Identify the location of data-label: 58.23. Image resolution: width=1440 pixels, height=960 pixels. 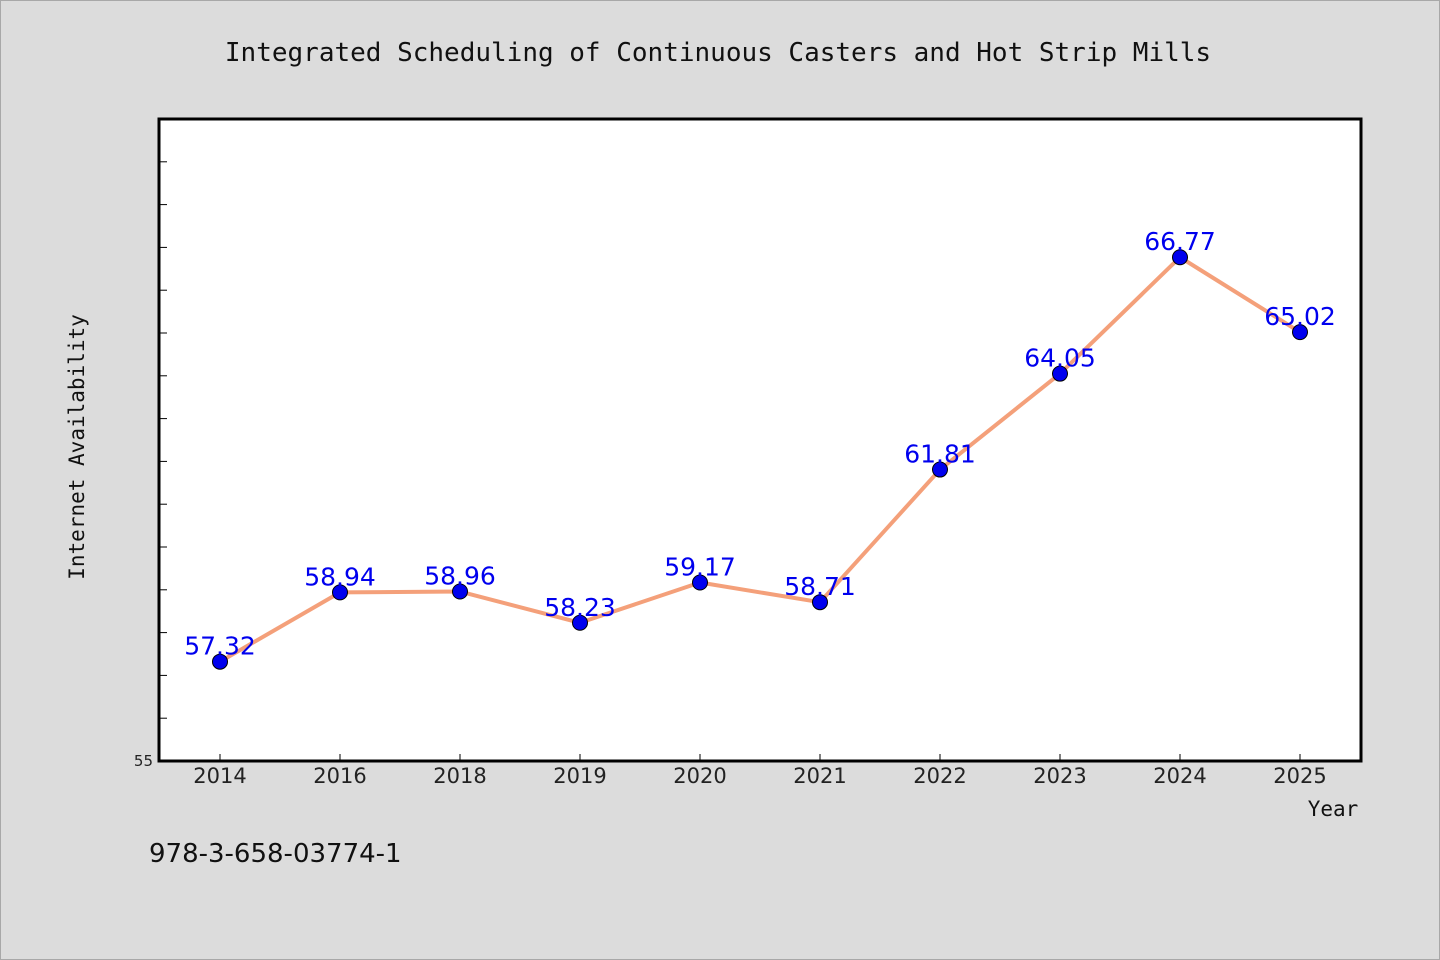
(580, 607).